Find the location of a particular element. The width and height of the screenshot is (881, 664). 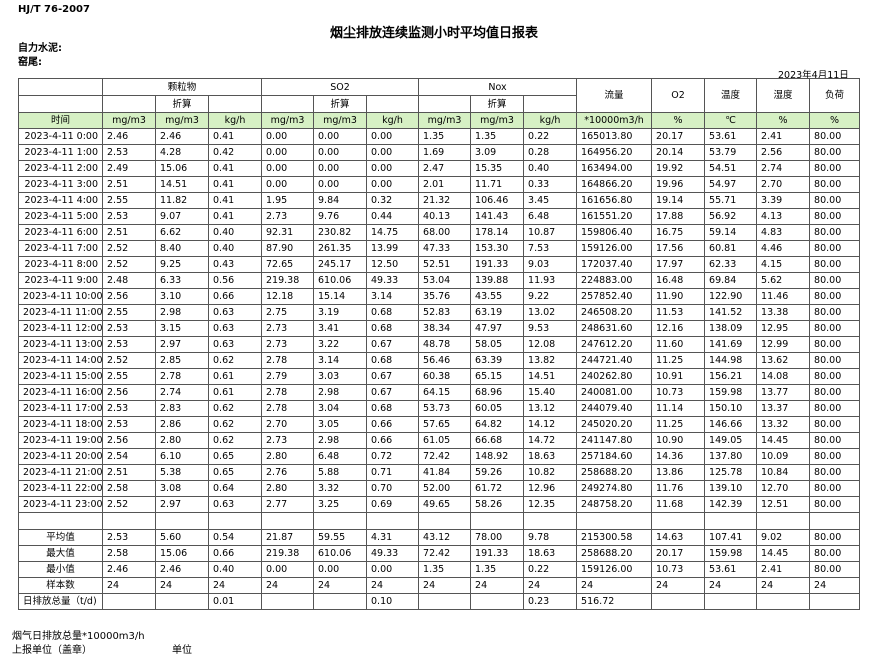

value-cell: 141.69 is located at coordinates (731, 344).